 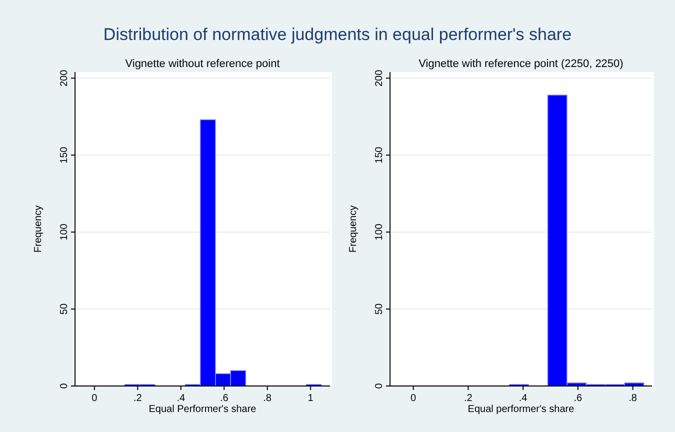 I want to click on chart-title: Distribution of normative judgments in equal performer's share, so click(x=337, y=34).